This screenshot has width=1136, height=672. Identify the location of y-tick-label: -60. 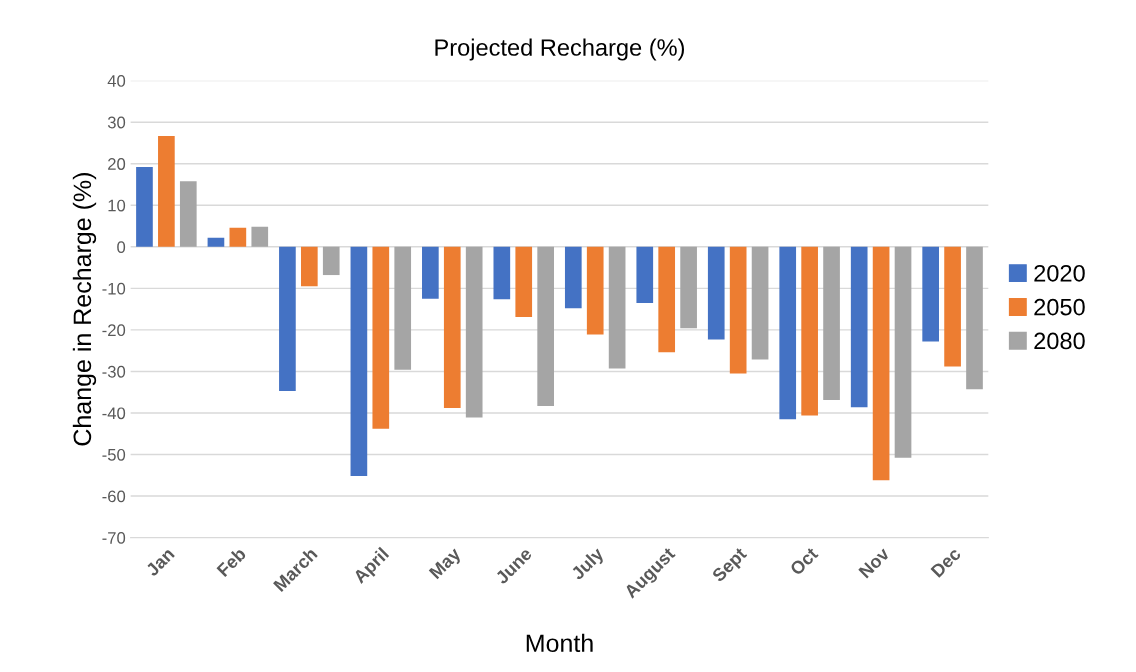
(114, 496).